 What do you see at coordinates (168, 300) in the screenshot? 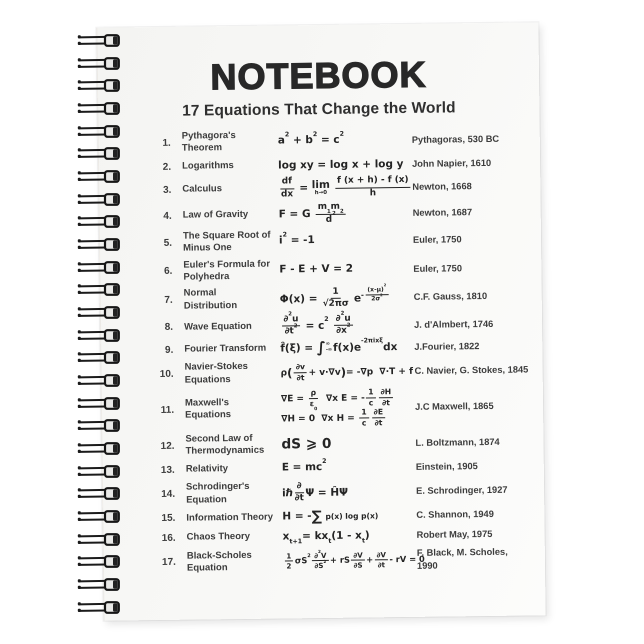
I see `row-number: 7.` at bounding box center [168, 300].